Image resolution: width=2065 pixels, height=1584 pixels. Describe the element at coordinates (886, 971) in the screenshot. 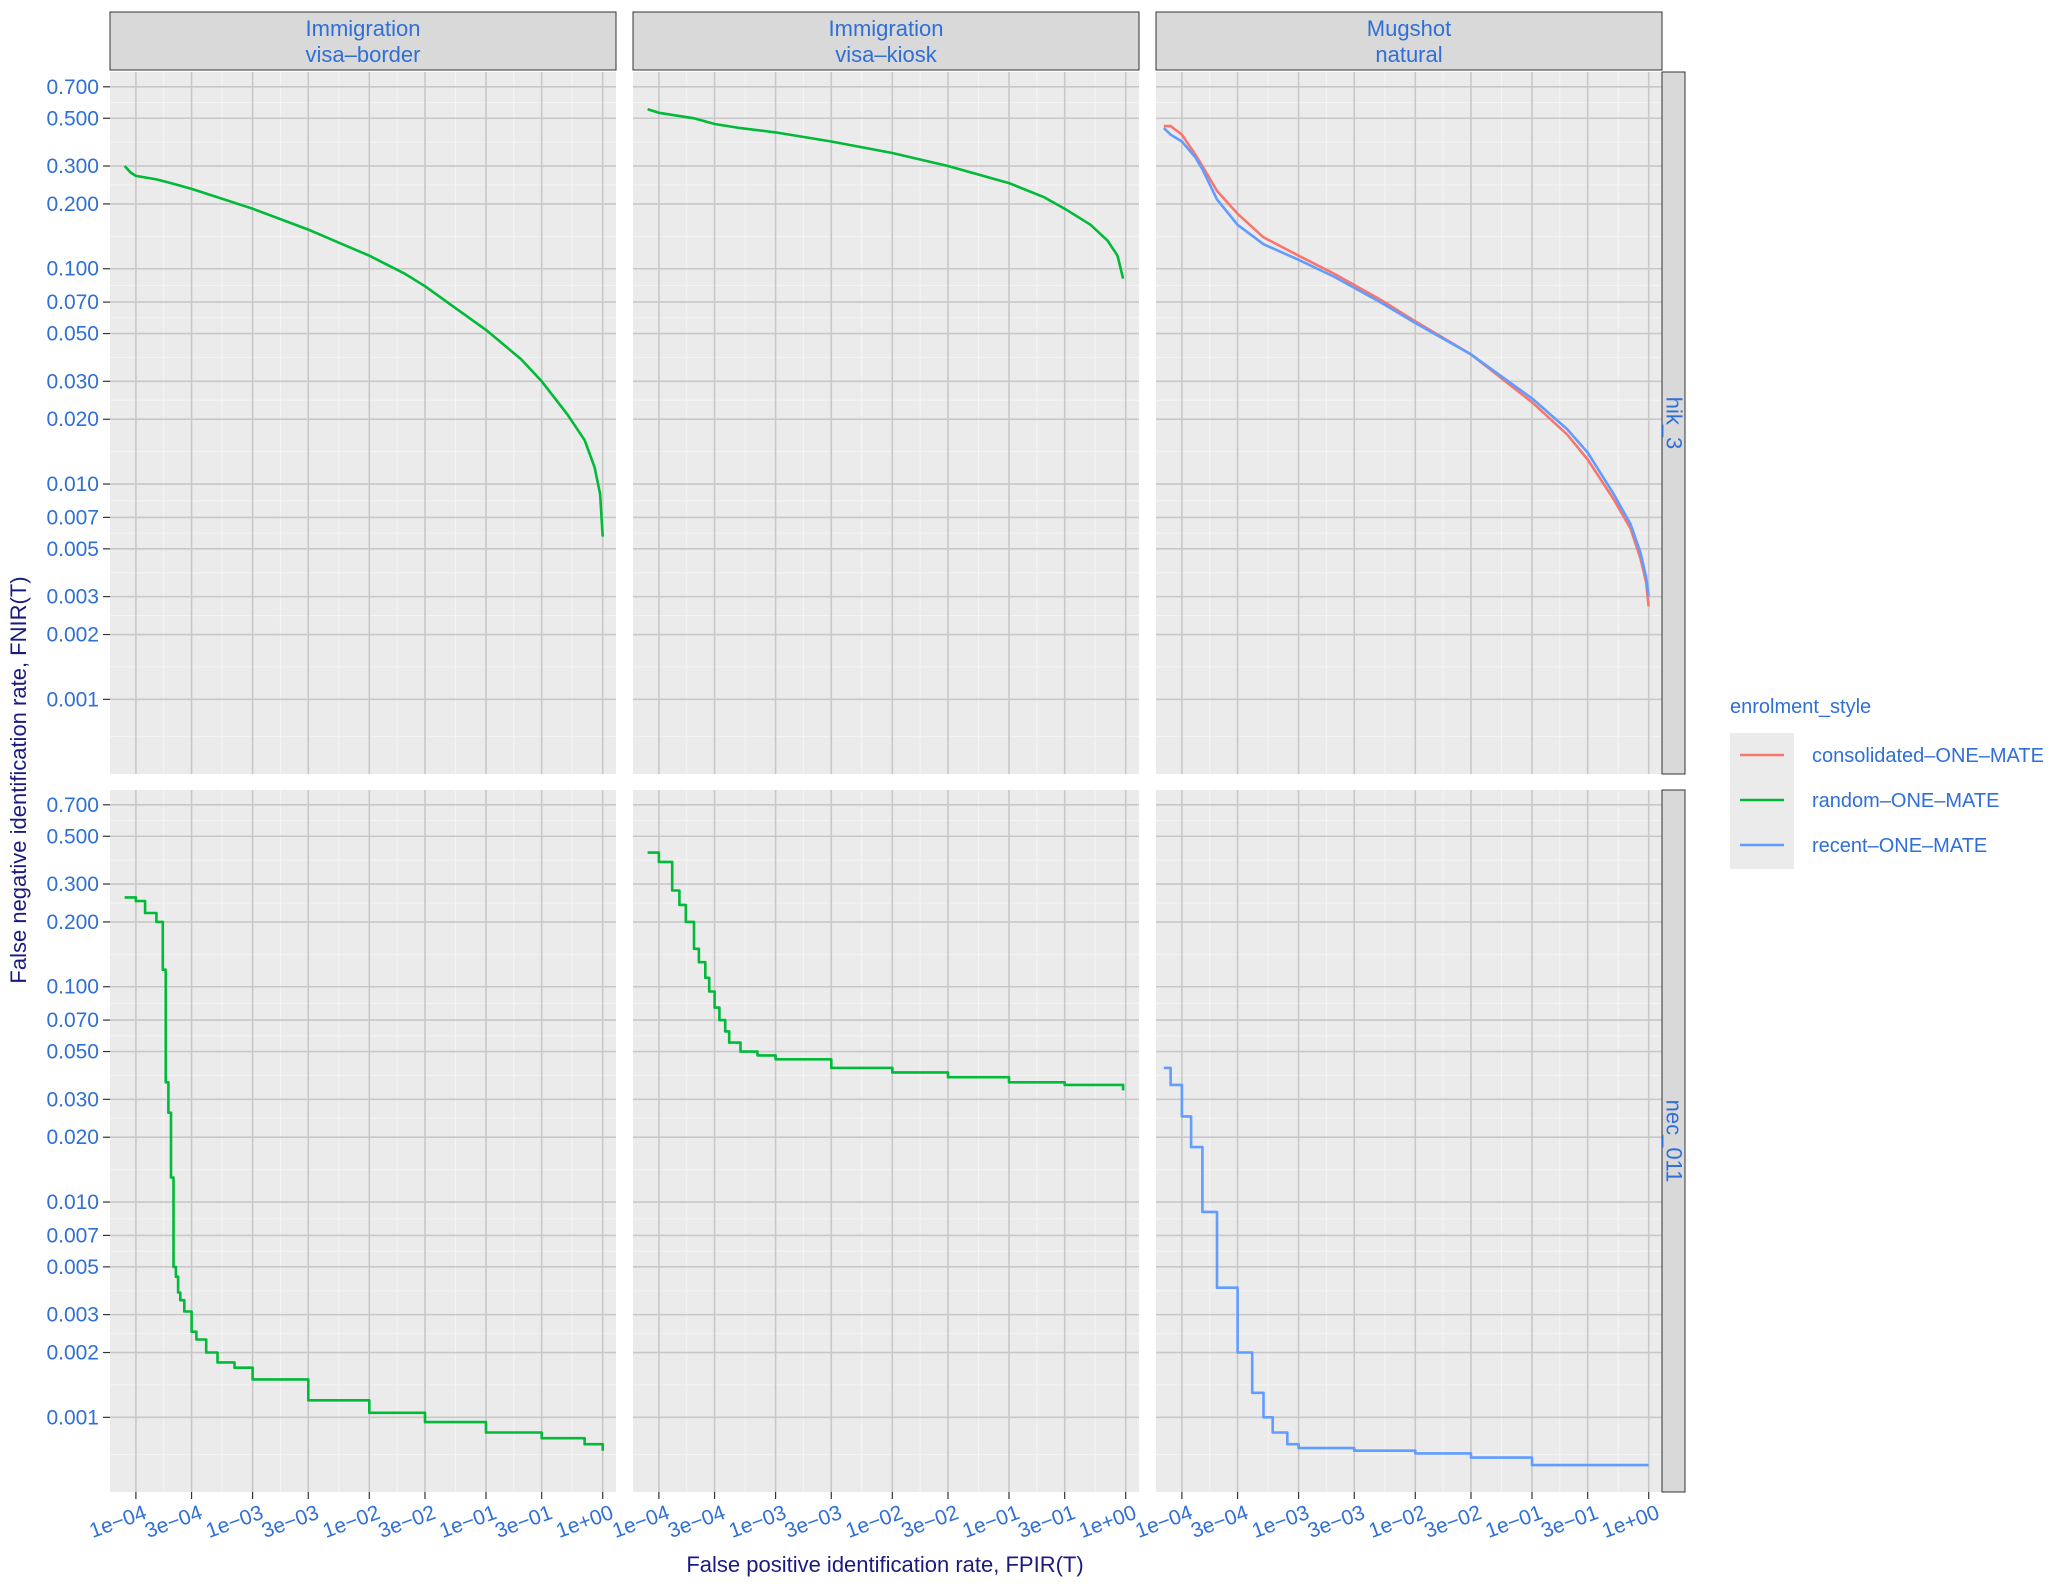

I see `series-group-r1-c1` at that location.